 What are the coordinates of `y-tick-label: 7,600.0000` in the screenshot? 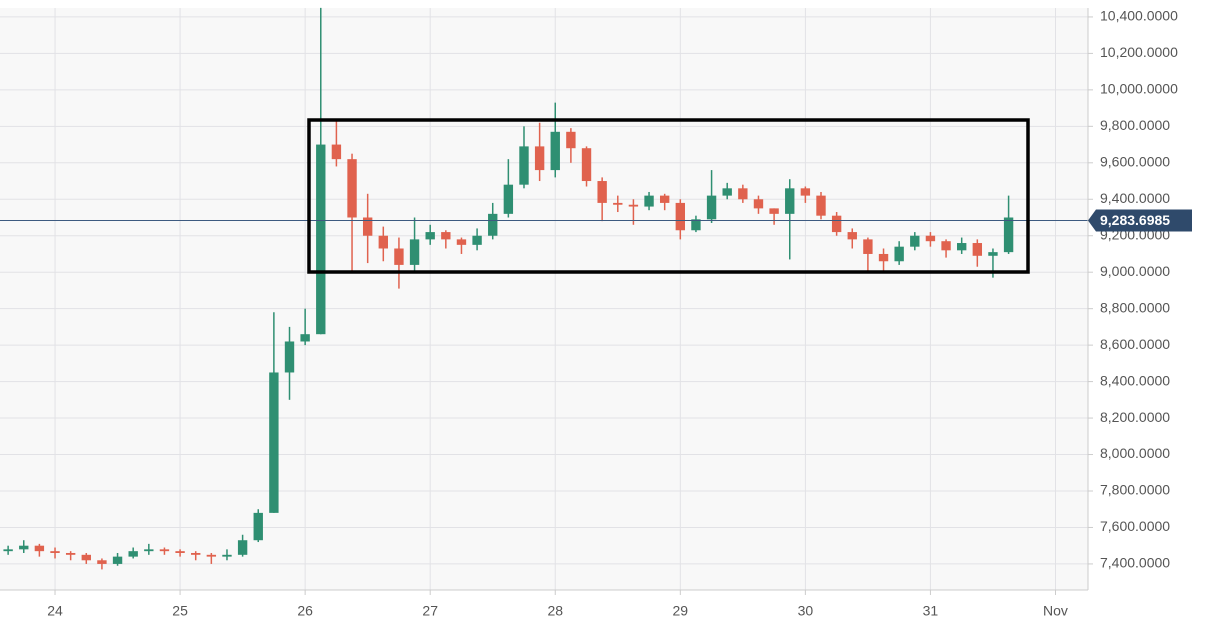 It's located at (1135, 526).